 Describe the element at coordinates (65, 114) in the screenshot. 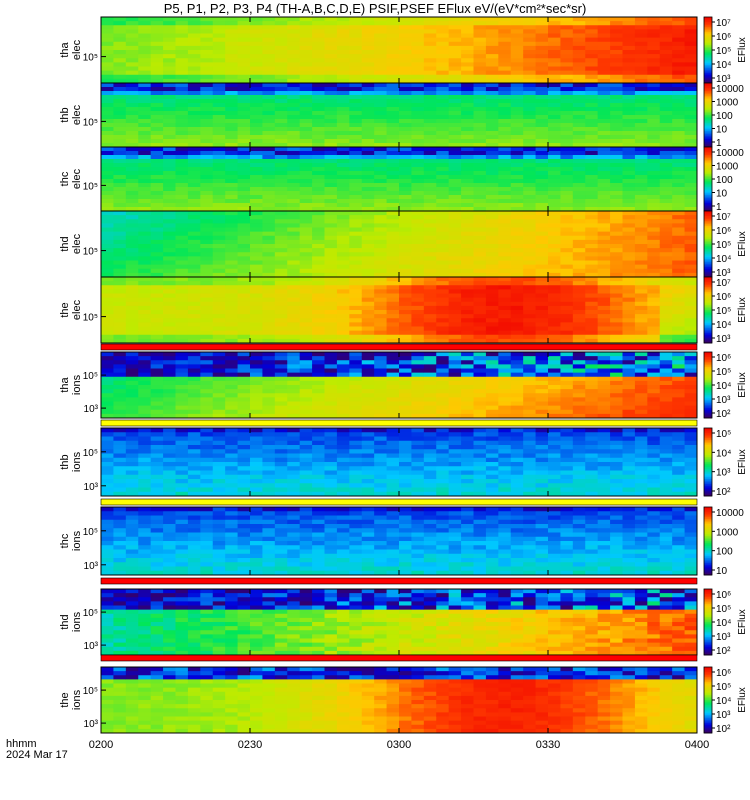

I see `panel-ylabel: thb` at that location.